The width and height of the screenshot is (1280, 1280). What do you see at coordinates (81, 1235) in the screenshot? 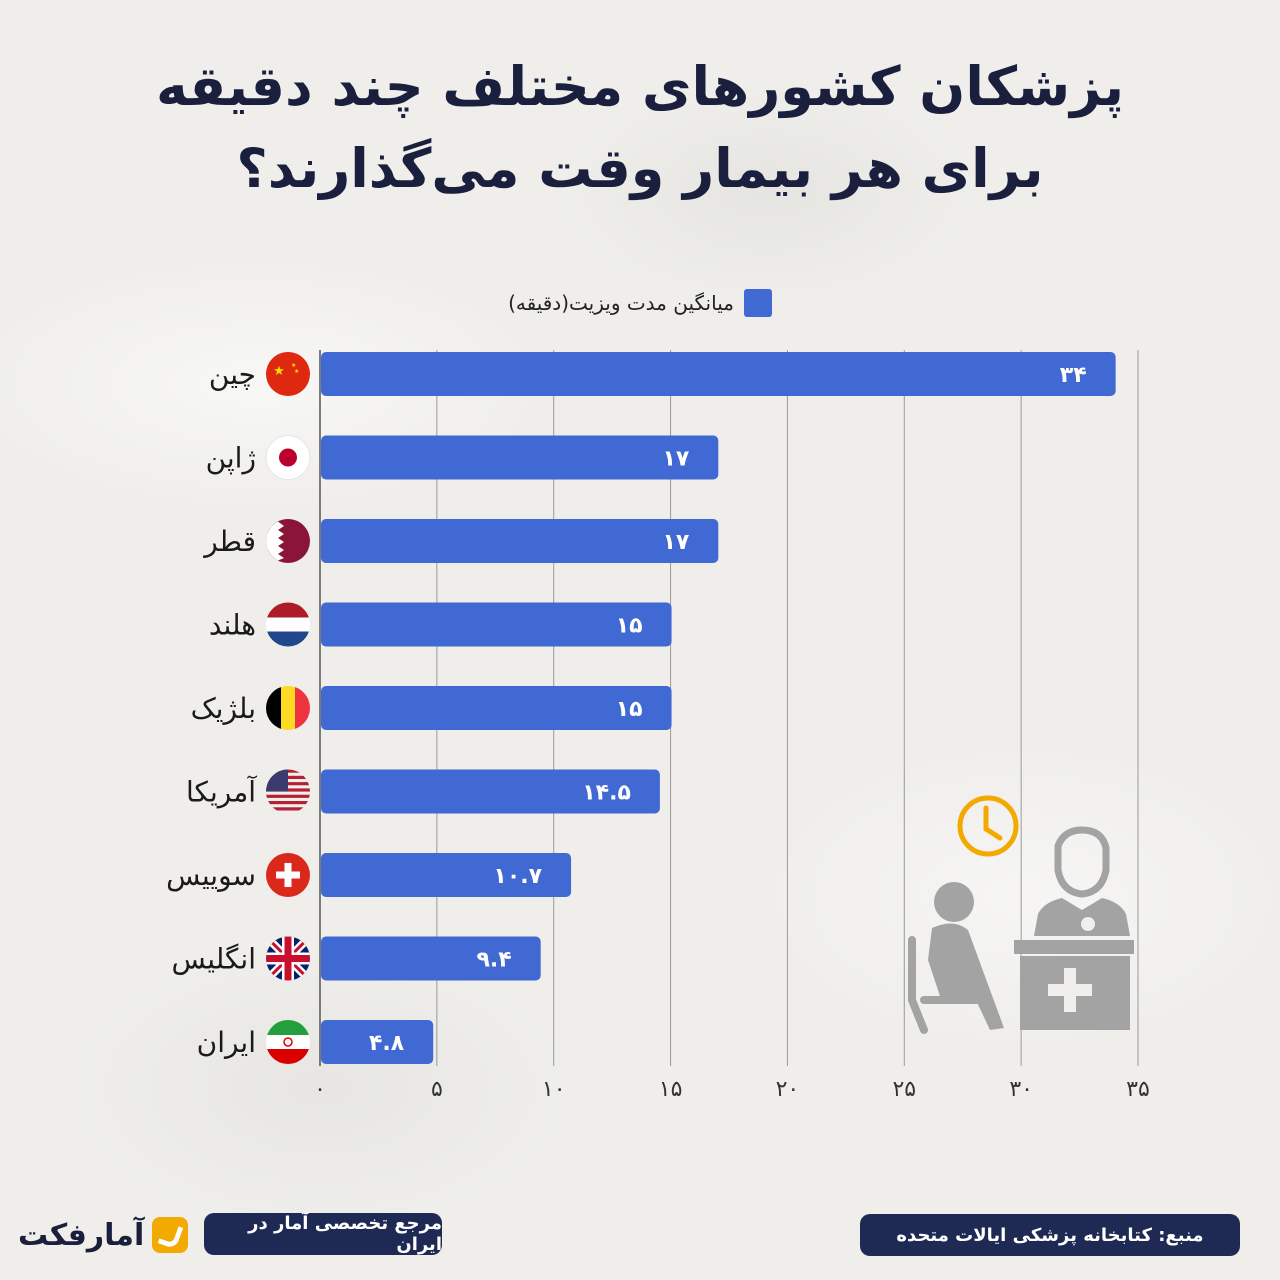
I see `logo-text: آمارفکت` at bounding box center [81, 1235].